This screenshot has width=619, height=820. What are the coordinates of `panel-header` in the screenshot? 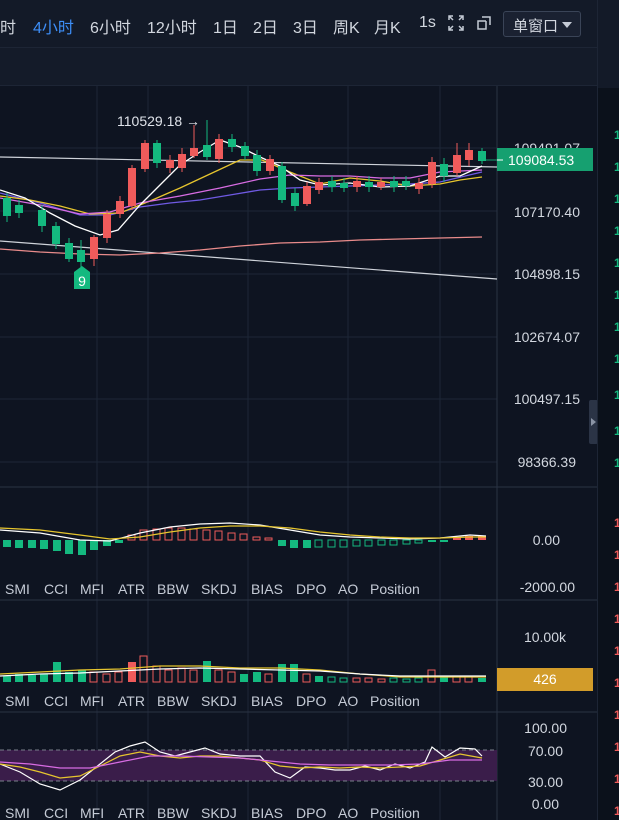 It's located at (608, 44).